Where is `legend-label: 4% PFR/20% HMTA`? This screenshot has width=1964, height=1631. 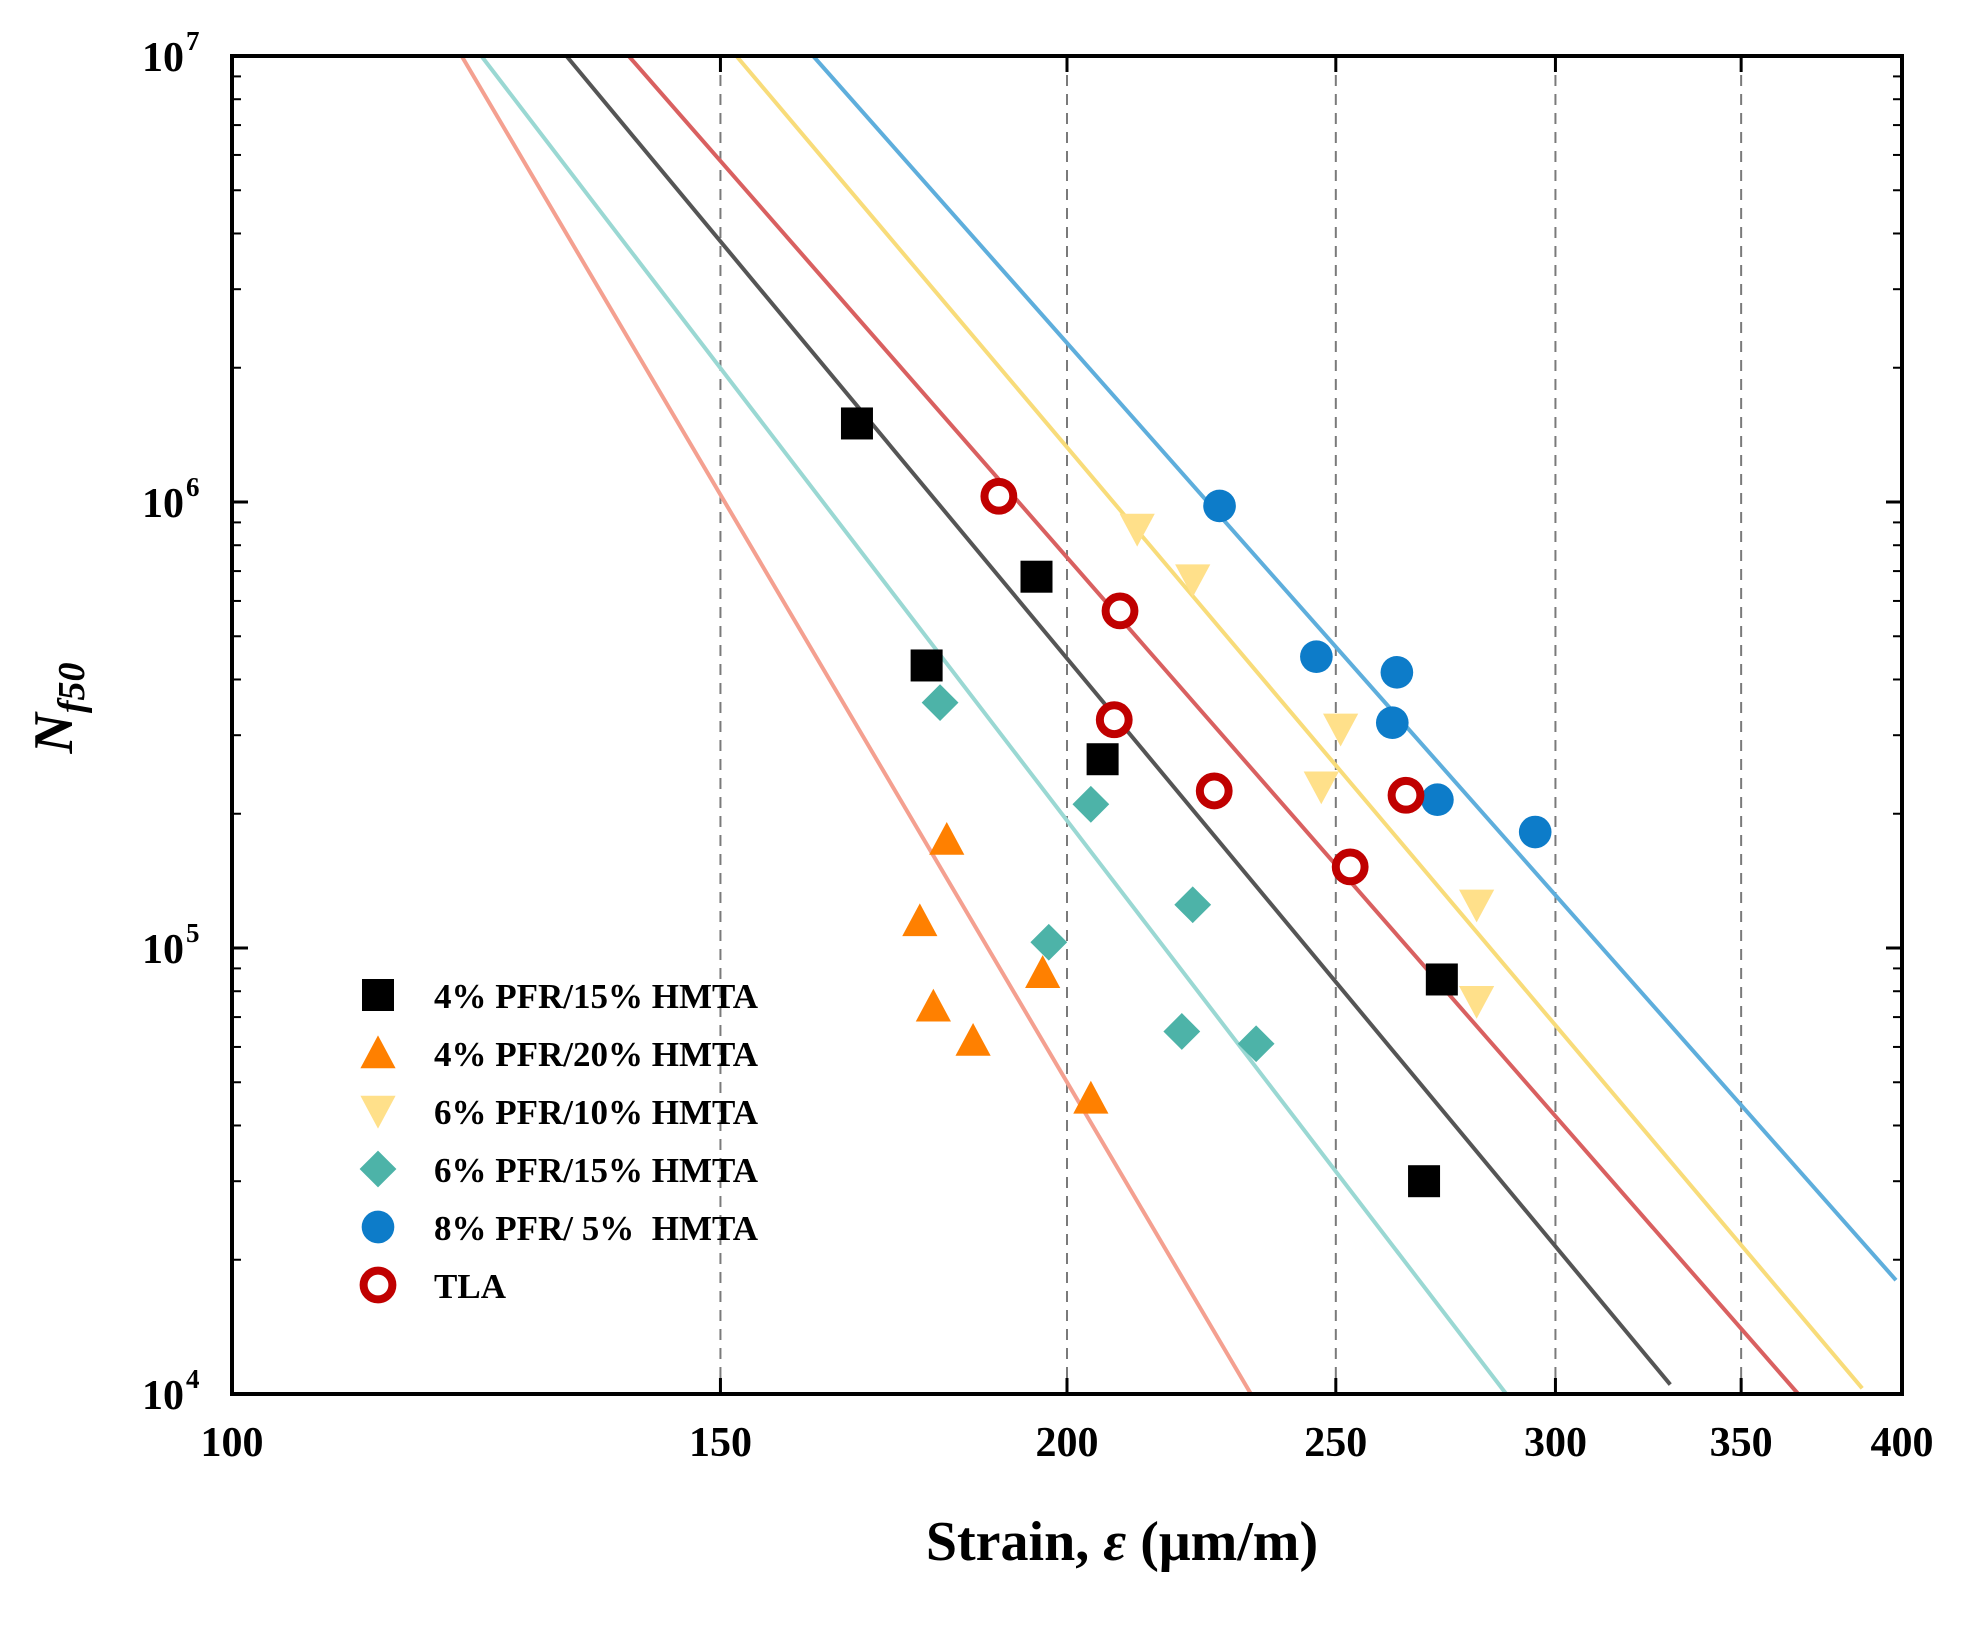
legend-label: 4% PFR/20% HMTA is located at coordinates (596, 1054).